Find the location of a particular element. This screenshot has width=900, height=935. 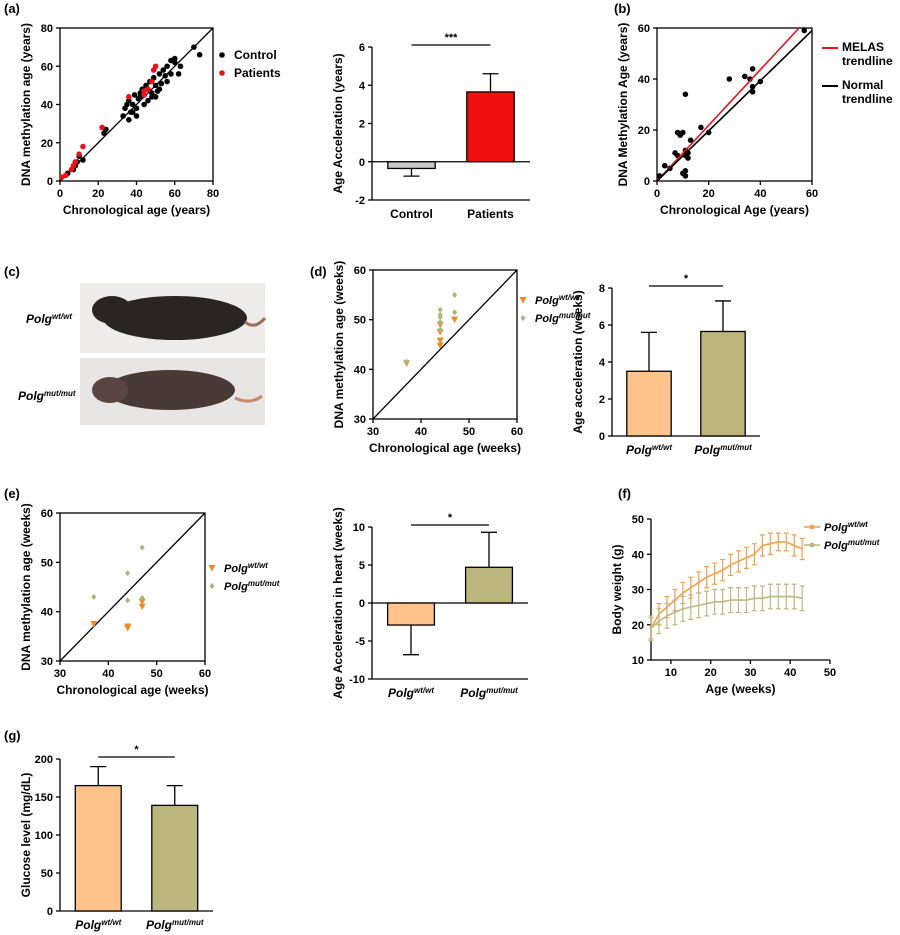

x-tick-label: Polgmut/mut is located at coordinates (489, 693).